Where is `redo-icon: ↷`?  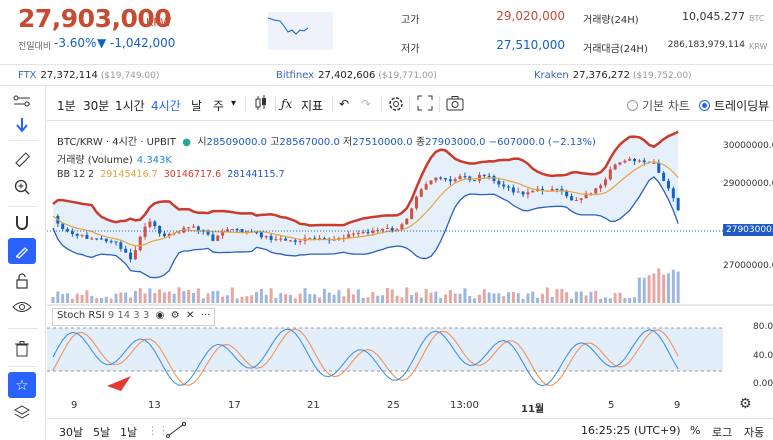
redo-icon: ↷ is located at coordinates (366, 104).